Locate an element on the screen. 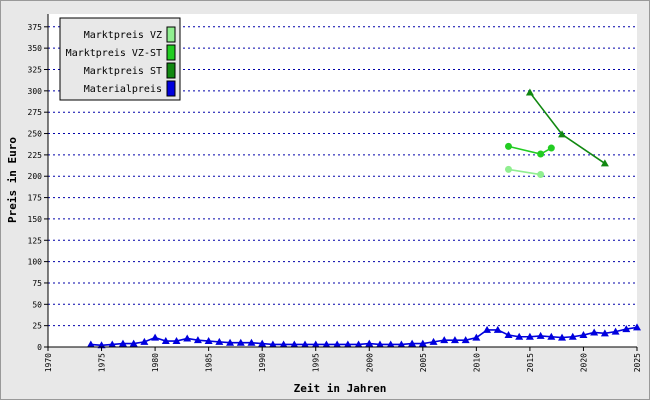 The height and width of the screenshot is (400, 650). x-tick-label: 1970 is located at coordinates (48, 362).